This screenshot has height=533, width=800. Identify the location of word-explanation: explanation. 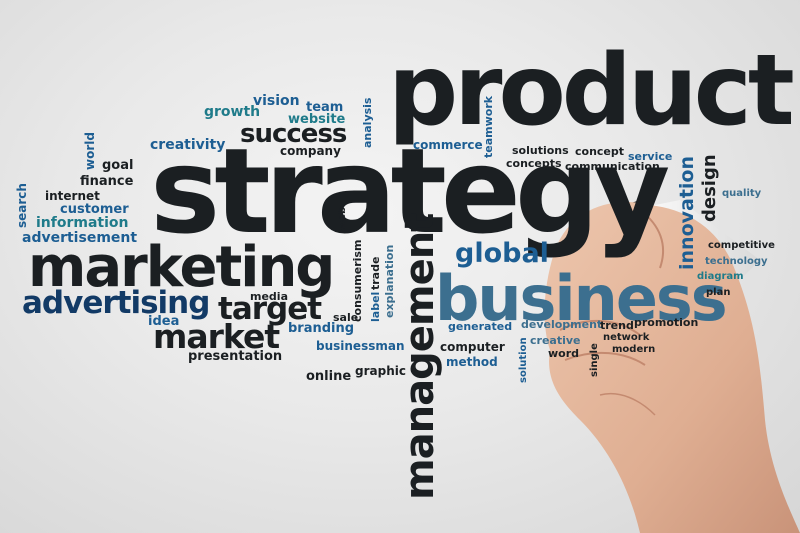
(389, 281).